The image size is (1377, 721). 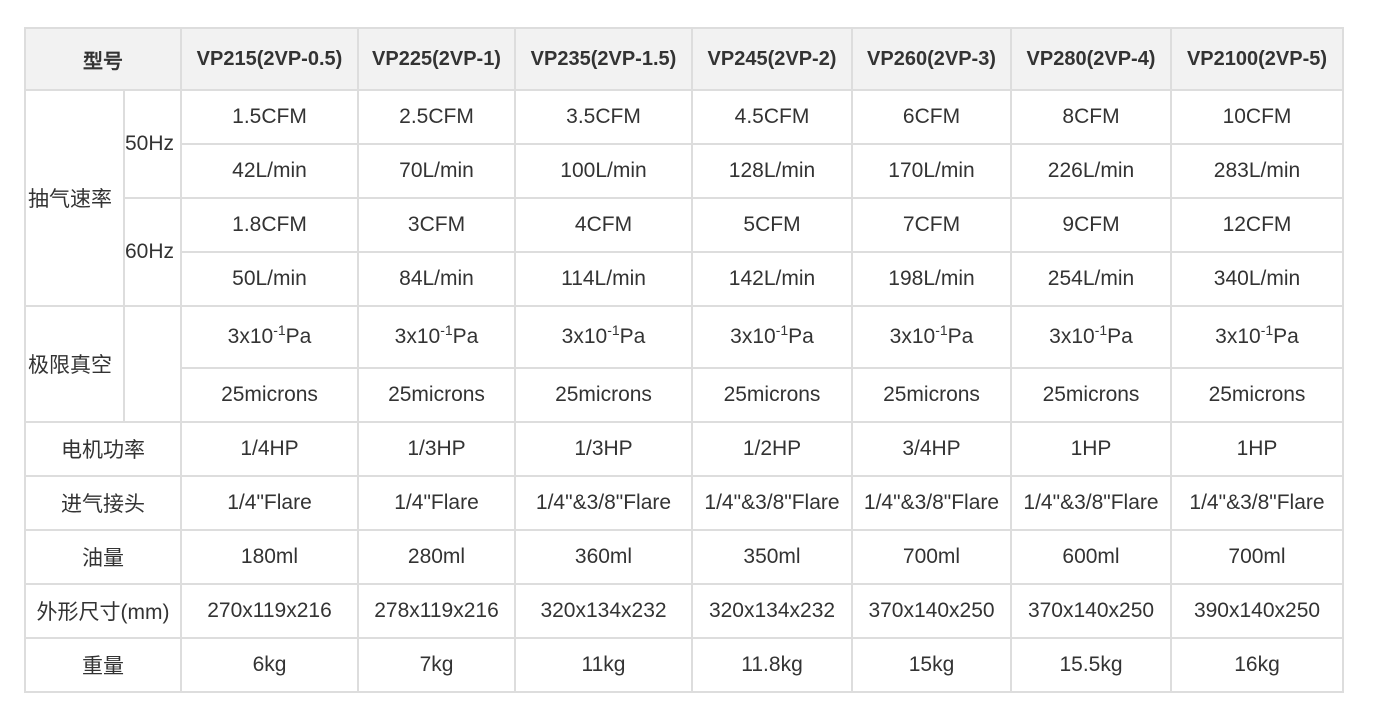 What do you see at coordinates (931, 665) in the screenshot?
I see `spec-value: 15kg` at bounding box center [931, 665].